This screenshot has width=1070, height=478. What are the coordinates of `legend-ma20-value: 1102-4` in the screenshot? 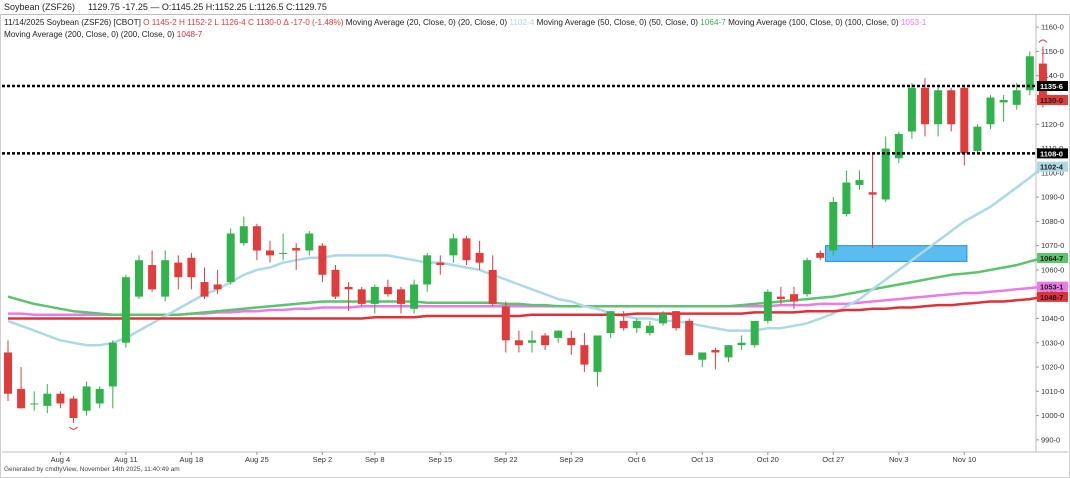 It's located at (522, 22).